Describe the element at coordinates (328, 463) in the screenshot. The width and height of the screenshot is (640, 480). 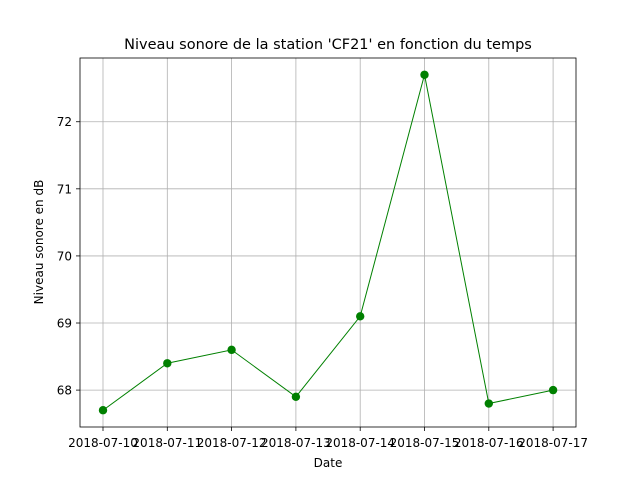
I see `x-axis-label: Date` at that location.